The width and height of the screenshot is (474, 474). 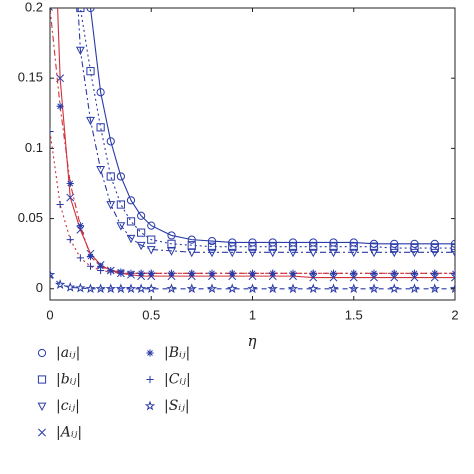 What do you see at coordinates (30, 217) in the screenshot?
I see `y-tick-label: 0.05` at bounding box center [30, 217].